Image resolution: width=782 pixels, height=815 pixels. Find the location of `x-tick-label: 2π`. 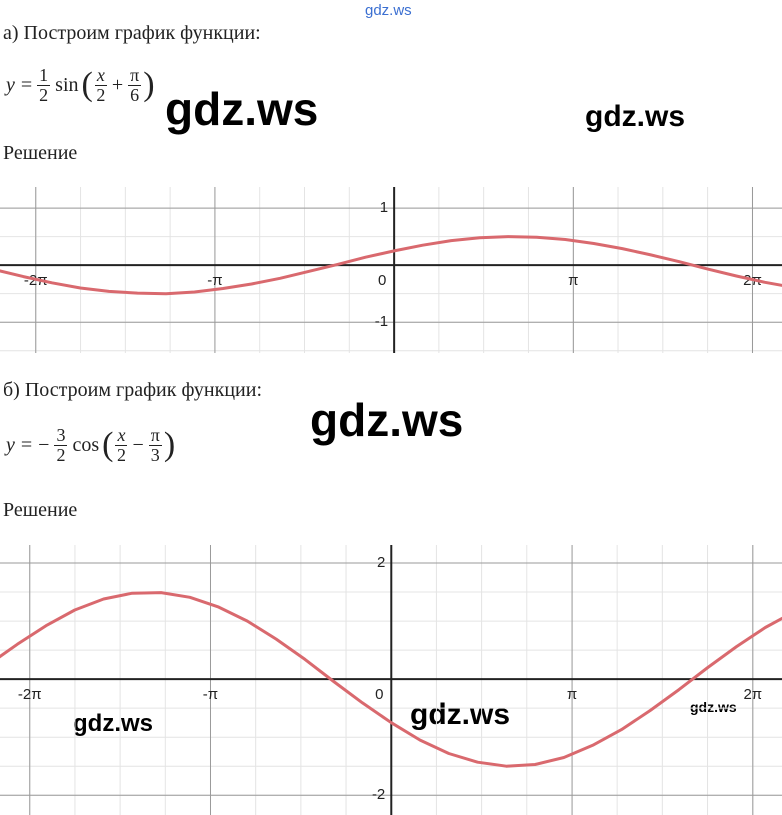

x-tick-label: 2π is located at coordinates (752, 694).